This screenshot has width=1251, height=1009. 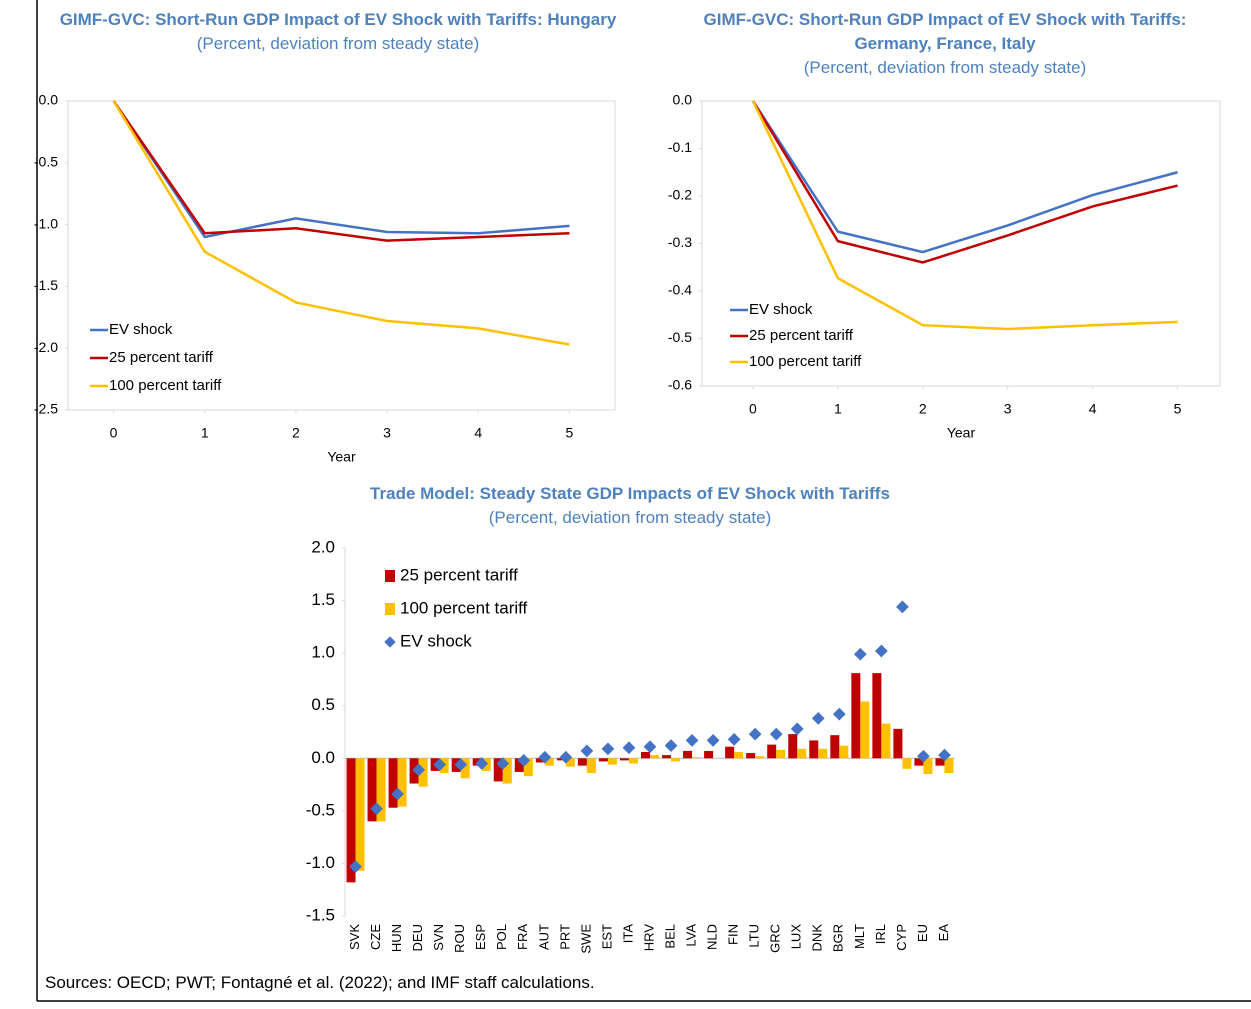 What do you see at coordinates (543, 937) in the screenshot?
I see `x-tick-label: AUT` at bounding box center [543, 937].